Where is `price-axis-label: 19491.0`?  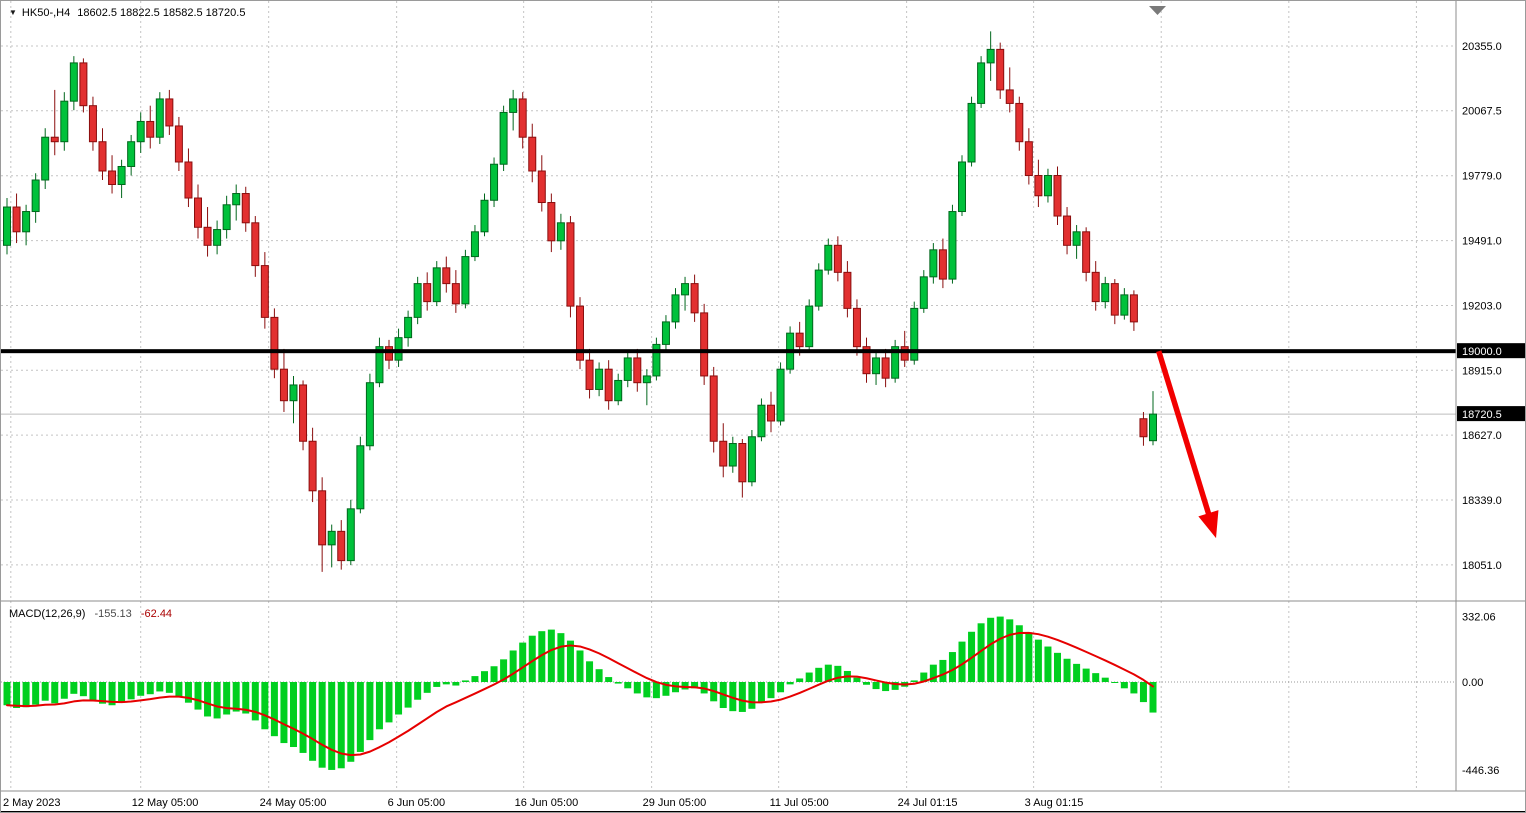
price-axis-label: 19491.0 is located at coordinates (1482, 242).